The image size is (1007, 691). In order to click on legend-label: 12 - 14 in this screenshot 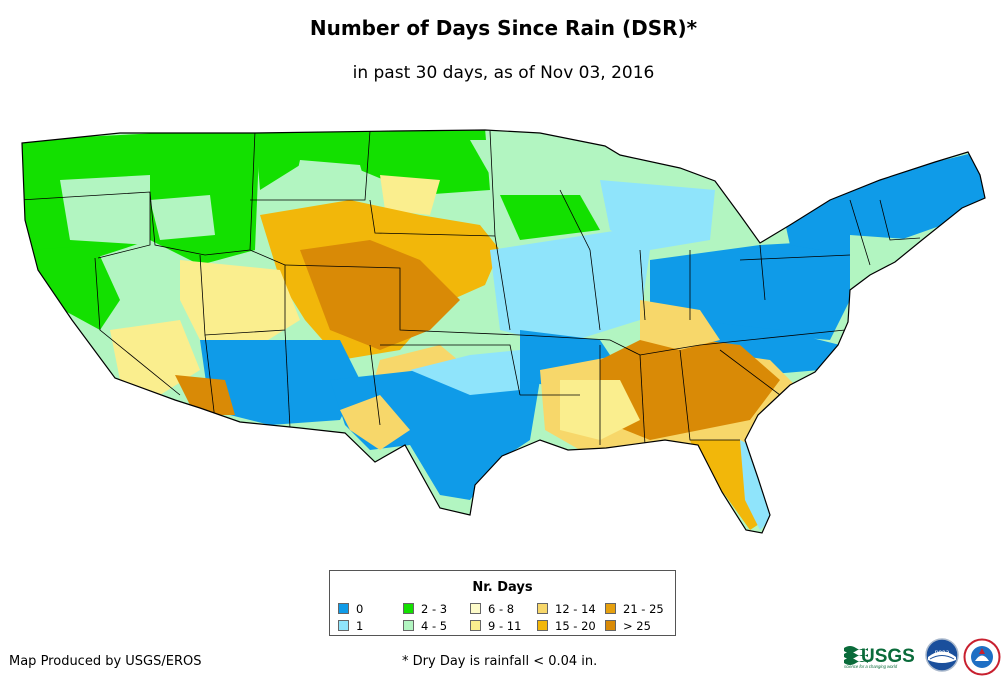, I will do `click(575, 608)`.